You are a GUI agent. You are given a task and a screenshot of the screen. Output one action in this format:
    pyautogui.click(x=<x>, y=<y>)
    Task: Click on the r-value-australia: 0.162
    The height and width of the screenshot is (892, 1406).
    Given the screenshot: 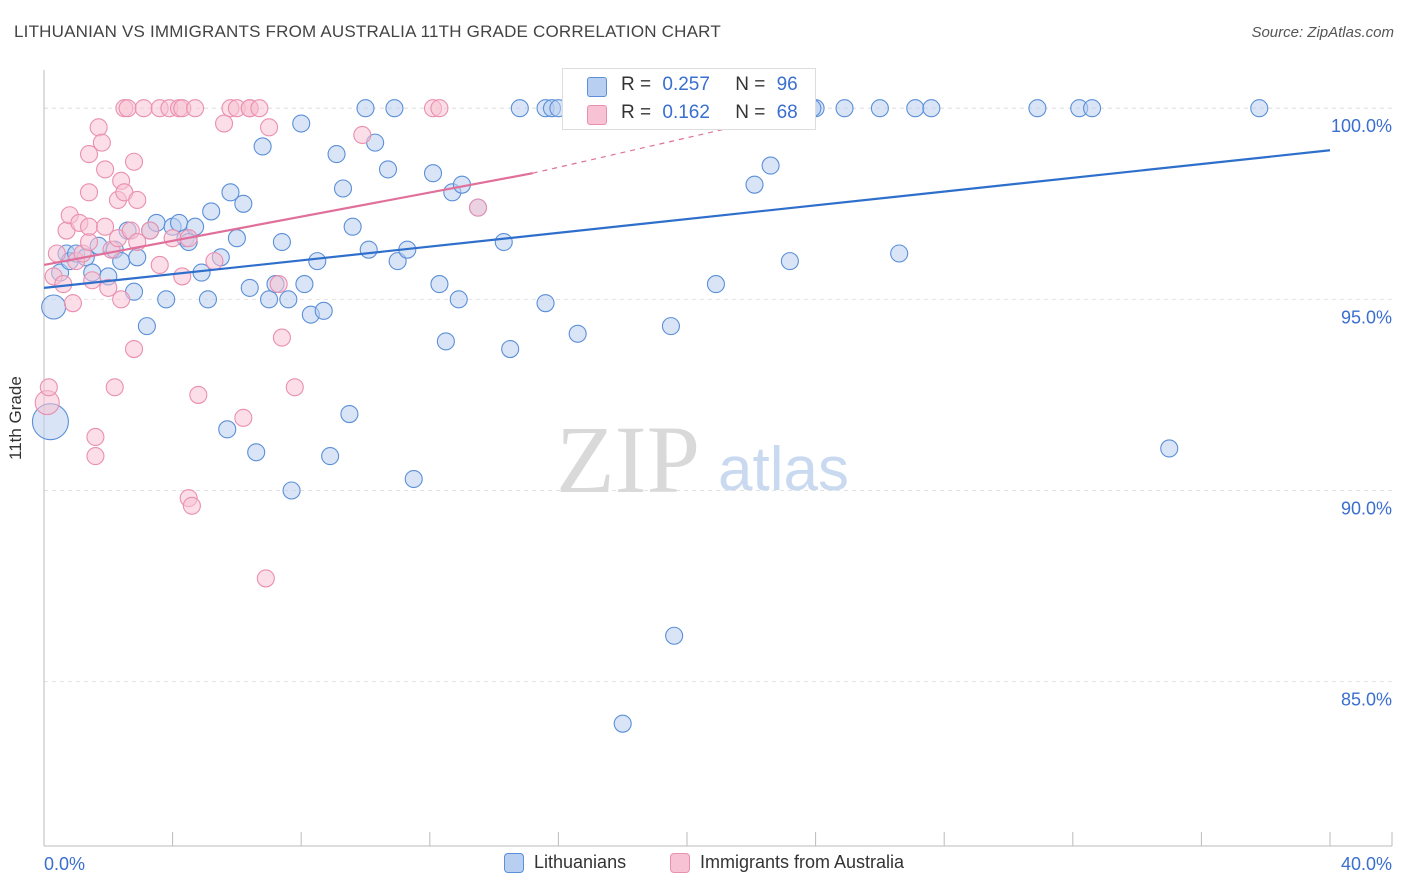 What is the action you would take?
    pyautogui.click(x=686, y=112)
    